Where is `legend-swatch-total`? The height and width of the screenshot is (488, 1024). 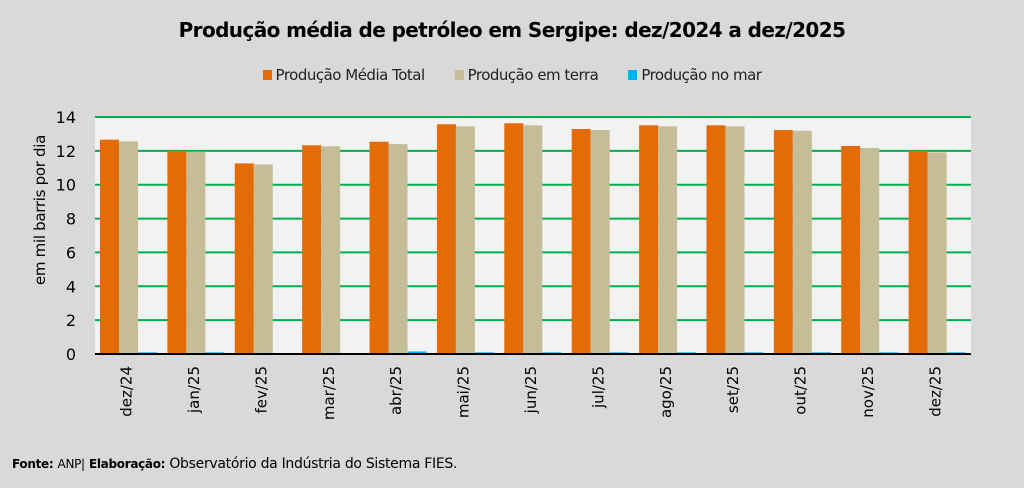
legend-swatch-total is located at coordinates (267, 75).